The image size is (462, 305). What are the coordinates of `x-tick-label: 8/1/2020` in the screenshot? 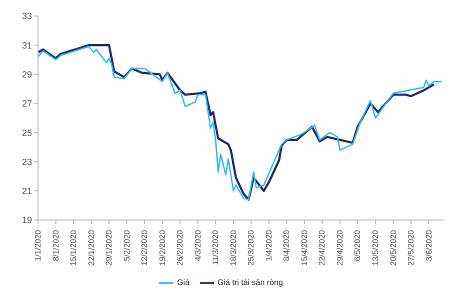 It's located at (55, 245).